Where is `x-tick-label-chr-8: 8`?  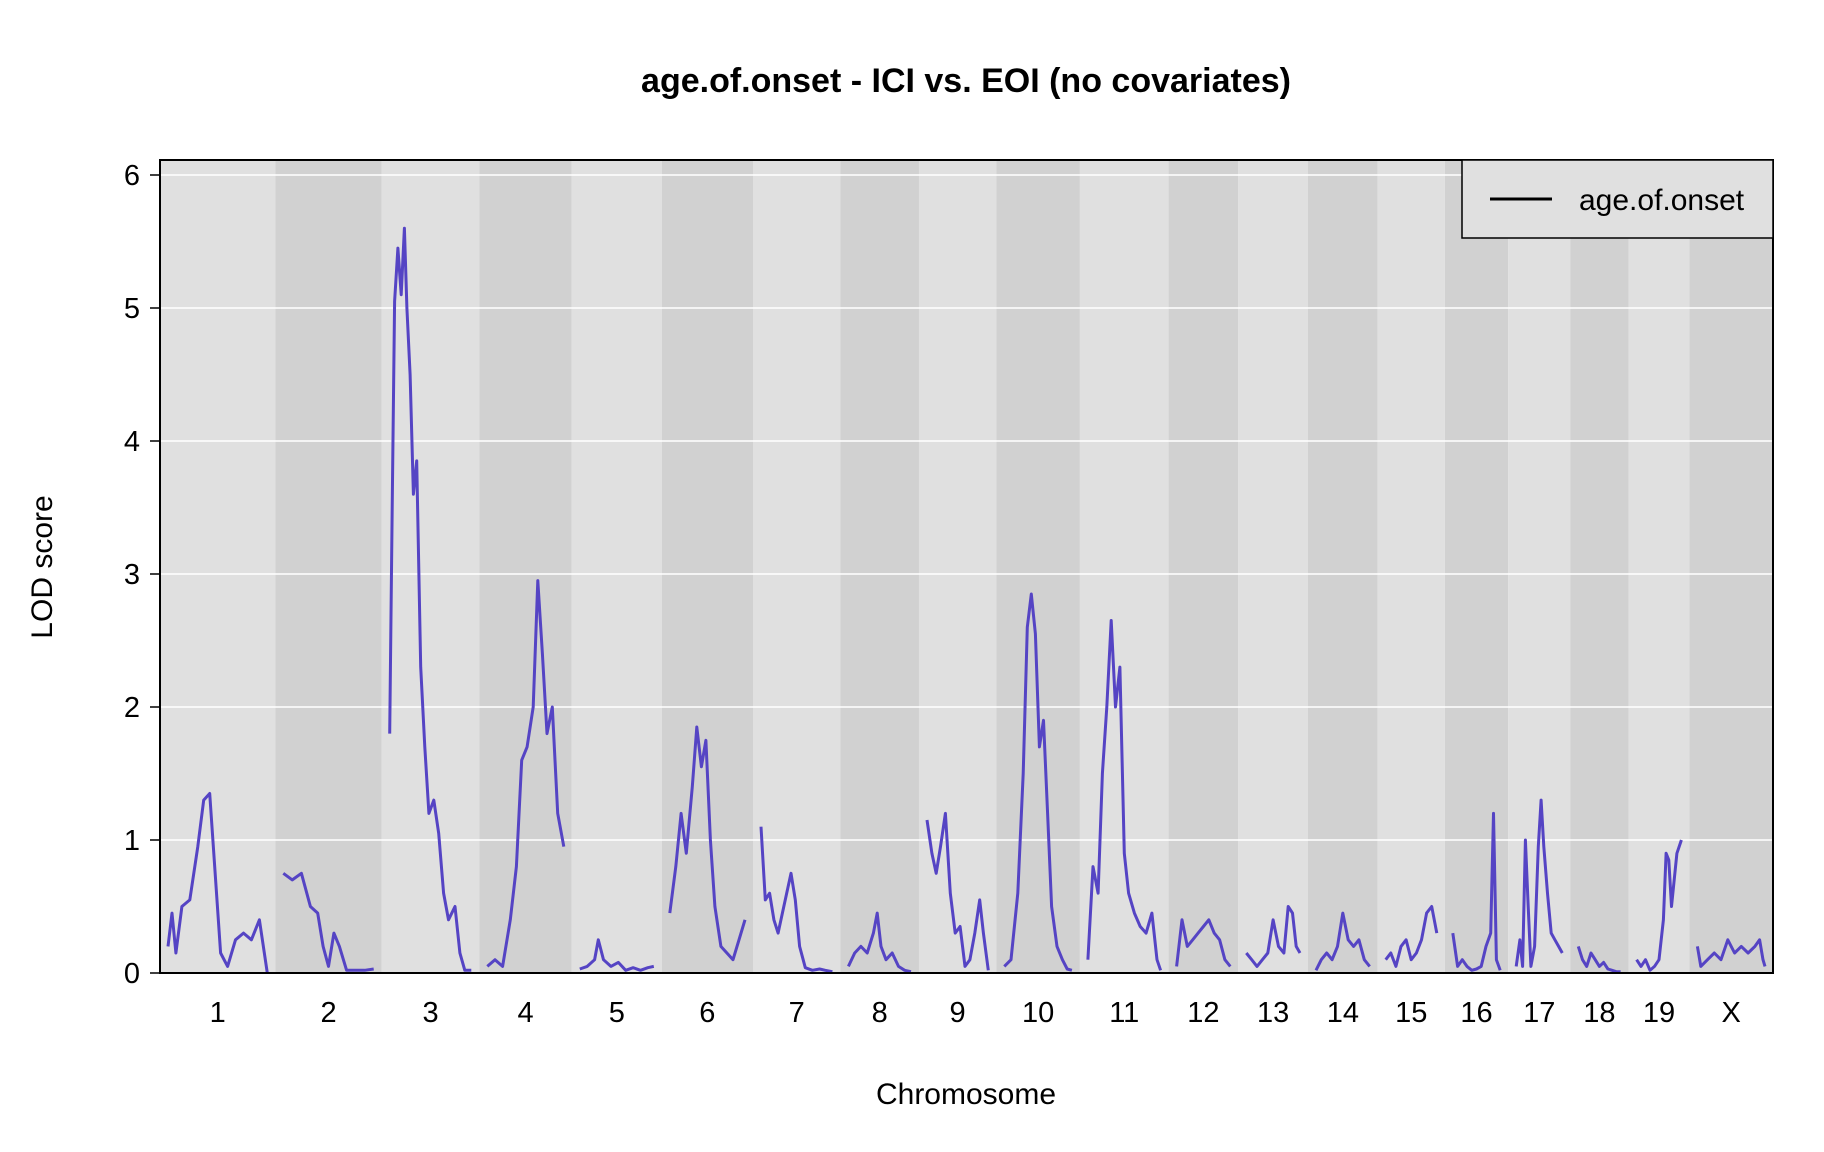 x-tick-label-chr-8: 8 is located at coordinates (880, 1013).